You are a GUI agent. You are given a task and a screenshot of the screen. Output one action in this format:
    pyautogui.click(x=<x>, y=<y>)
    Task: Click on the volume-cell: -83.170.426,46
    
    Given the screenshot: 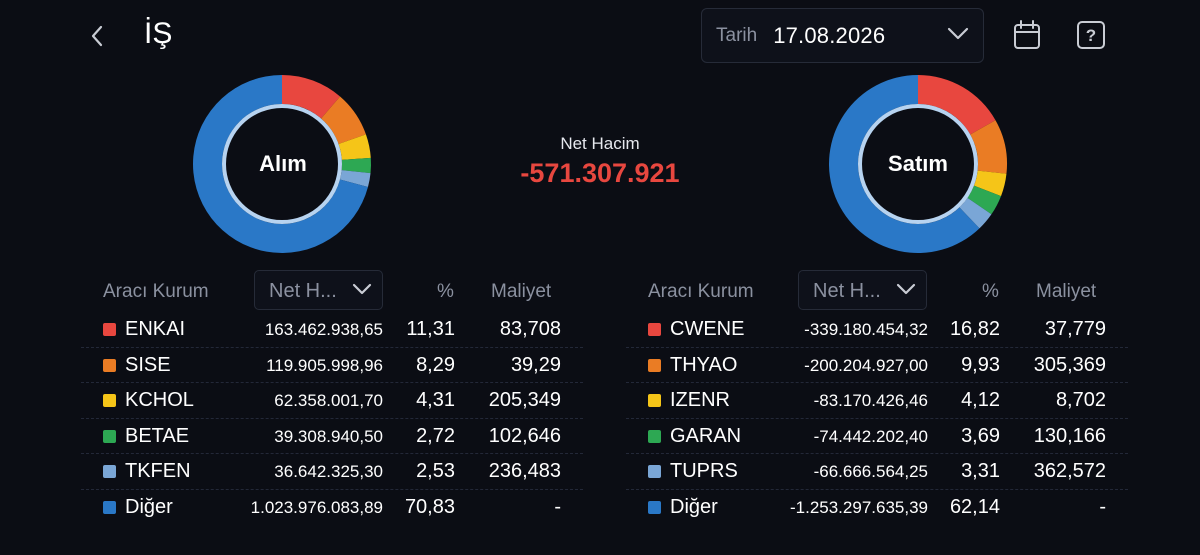 What is the action you would take?
    pyautogui.click(x=870, y=401)
    